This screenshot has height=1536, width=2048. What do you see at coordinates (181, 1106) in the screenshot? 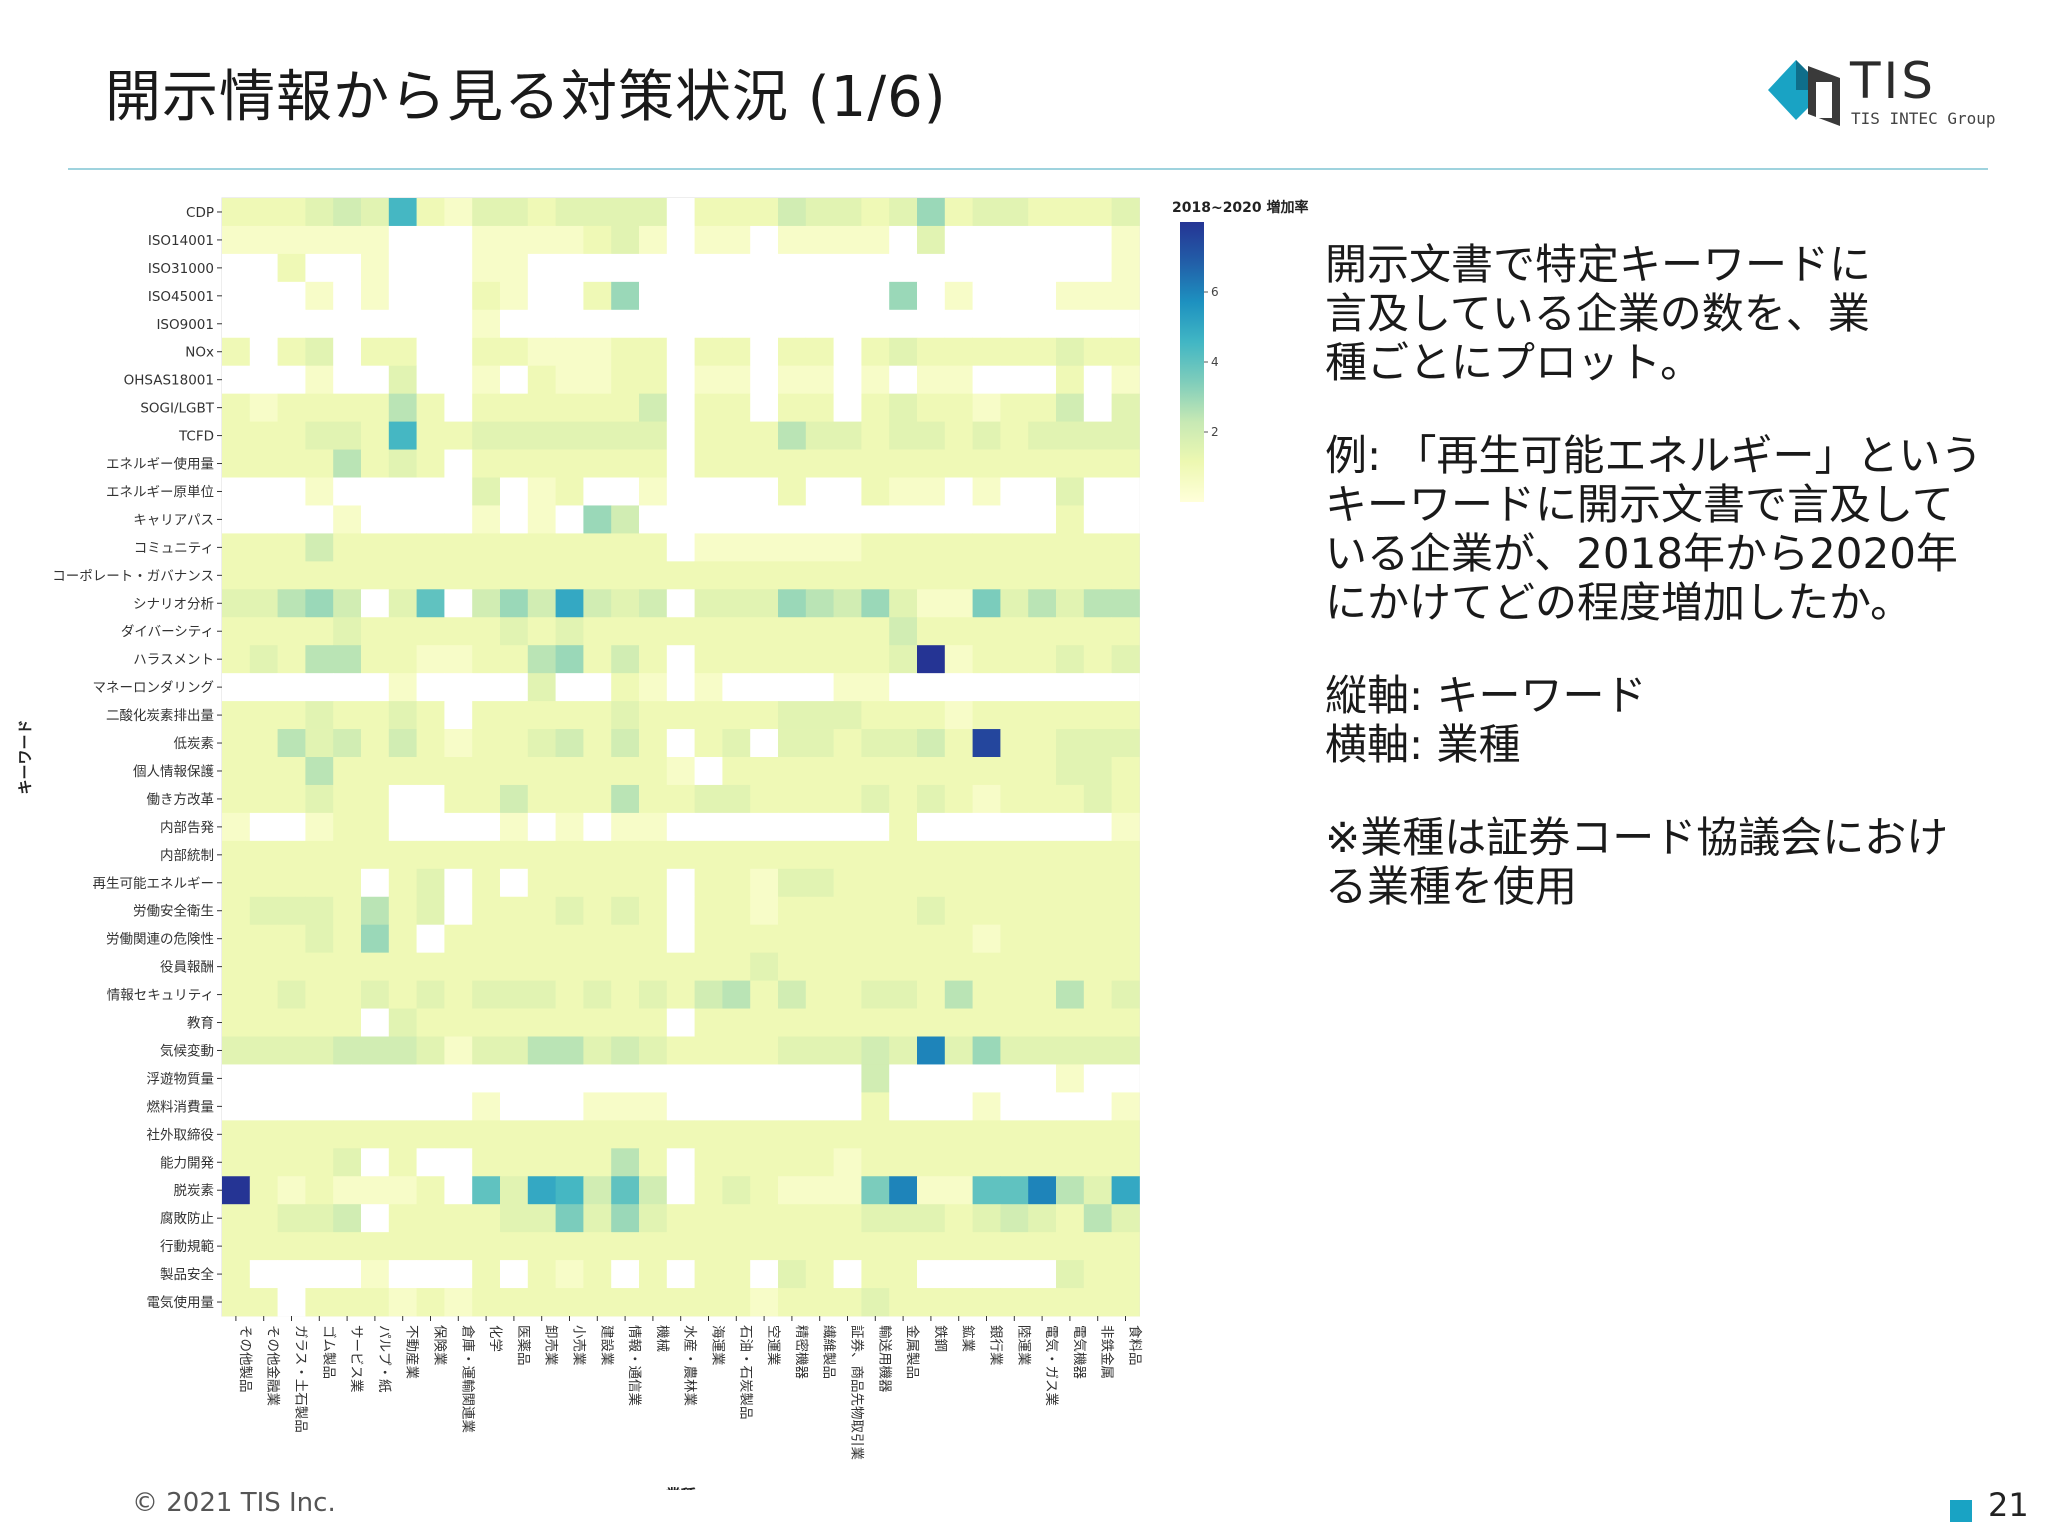
I see `y-tick-label: 燃料消費量` at bounding box center [181, 1106].